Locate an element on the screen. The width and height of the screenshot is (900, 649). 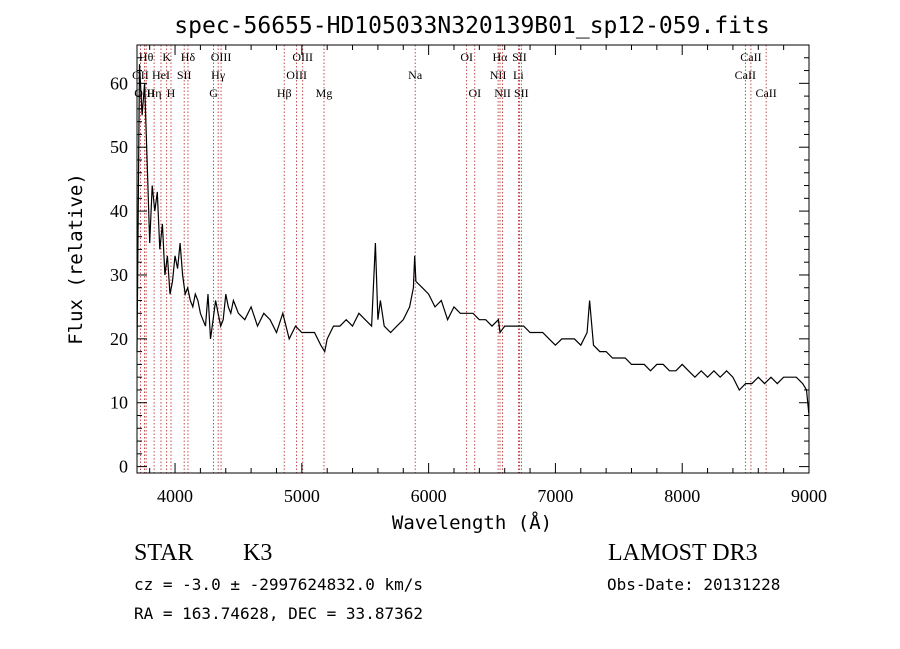
line-label-2: Hθ is located at coordinates (146, 57).